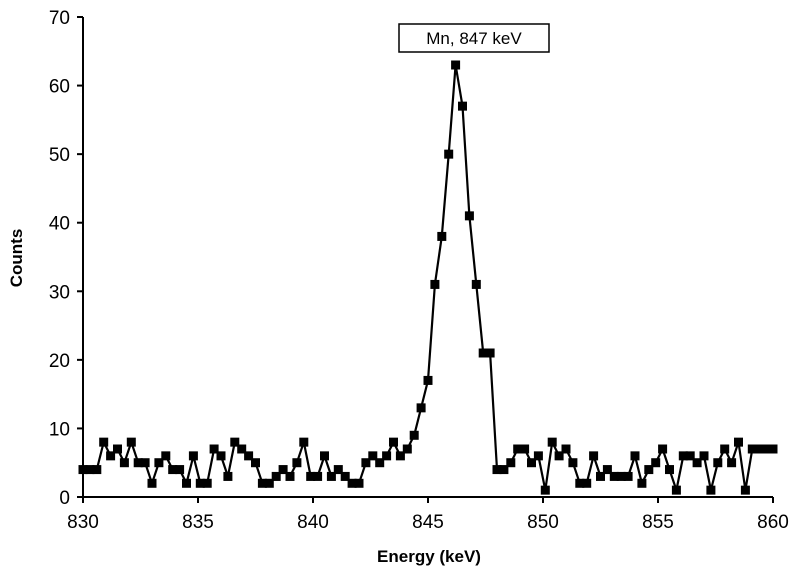 The height and width of the screenshot is (576, 800). What do you see at coordinates (474, 38) in the screenshot?
I see `annotation-label: Mn, 847 keV` at bounding box center [474, 38].